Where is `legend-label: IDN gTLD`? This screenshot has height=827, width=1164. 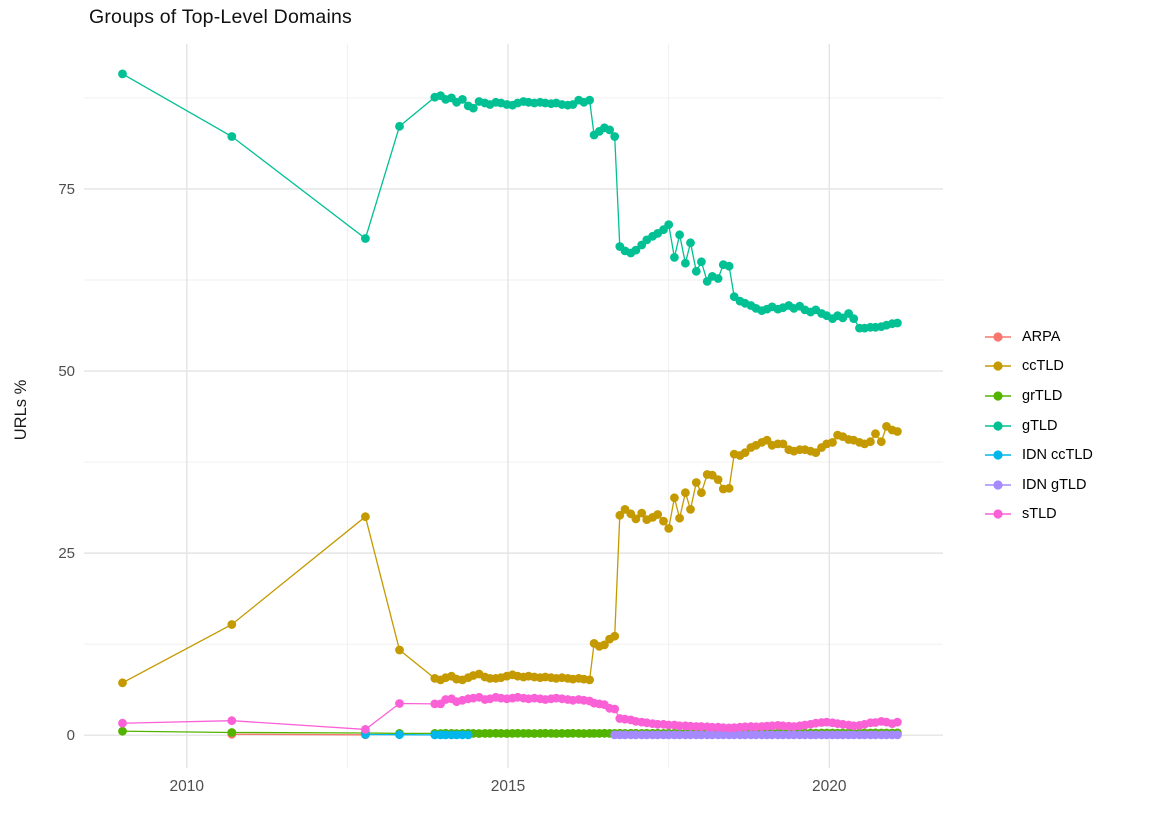 legend-label: IDN gTLD is located at coordinates (1054, 484).